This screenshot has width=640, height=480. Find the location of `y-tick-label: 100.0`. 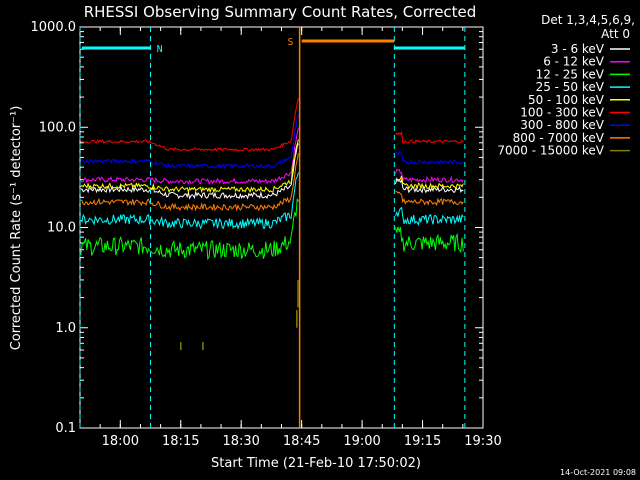

y-tick-label: 100.0 is located at coordinates (57, 127).